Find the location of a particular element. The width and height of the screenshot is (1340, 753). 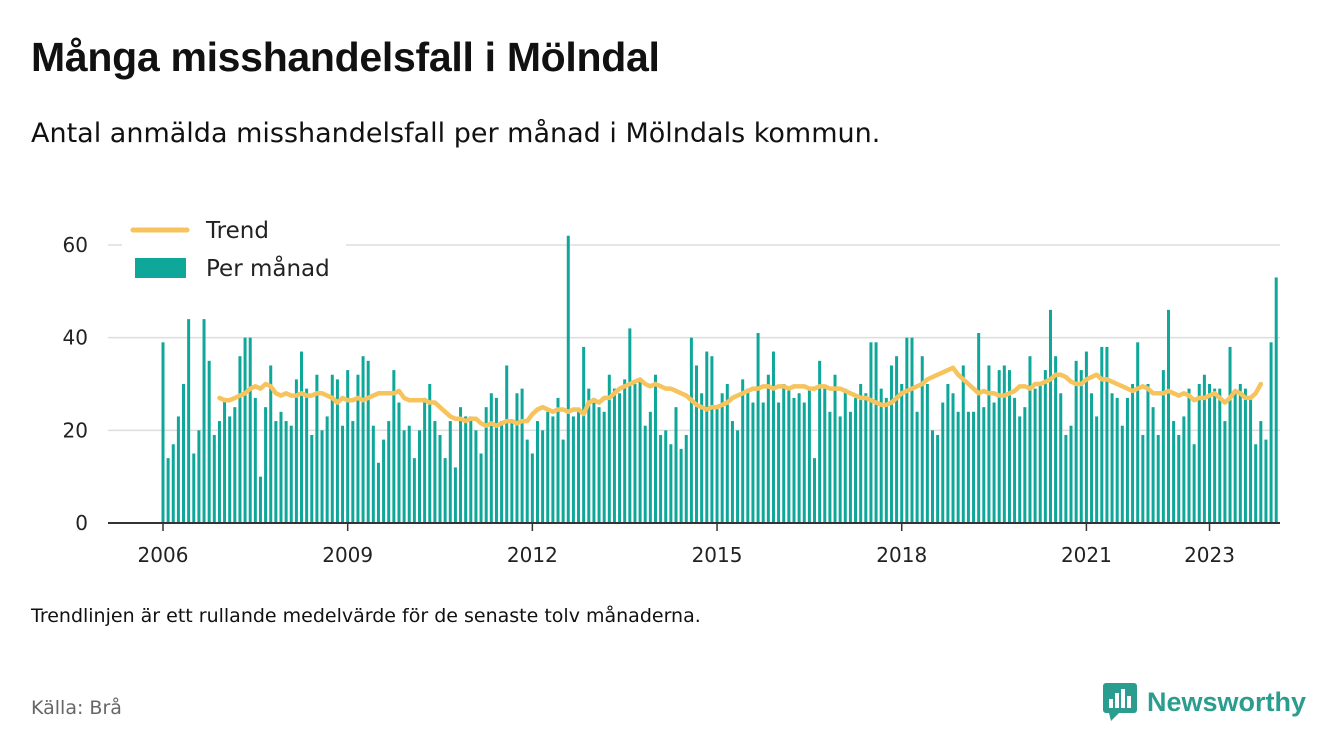

x-tick-label: 2012 is located at coordinates (532, 555).